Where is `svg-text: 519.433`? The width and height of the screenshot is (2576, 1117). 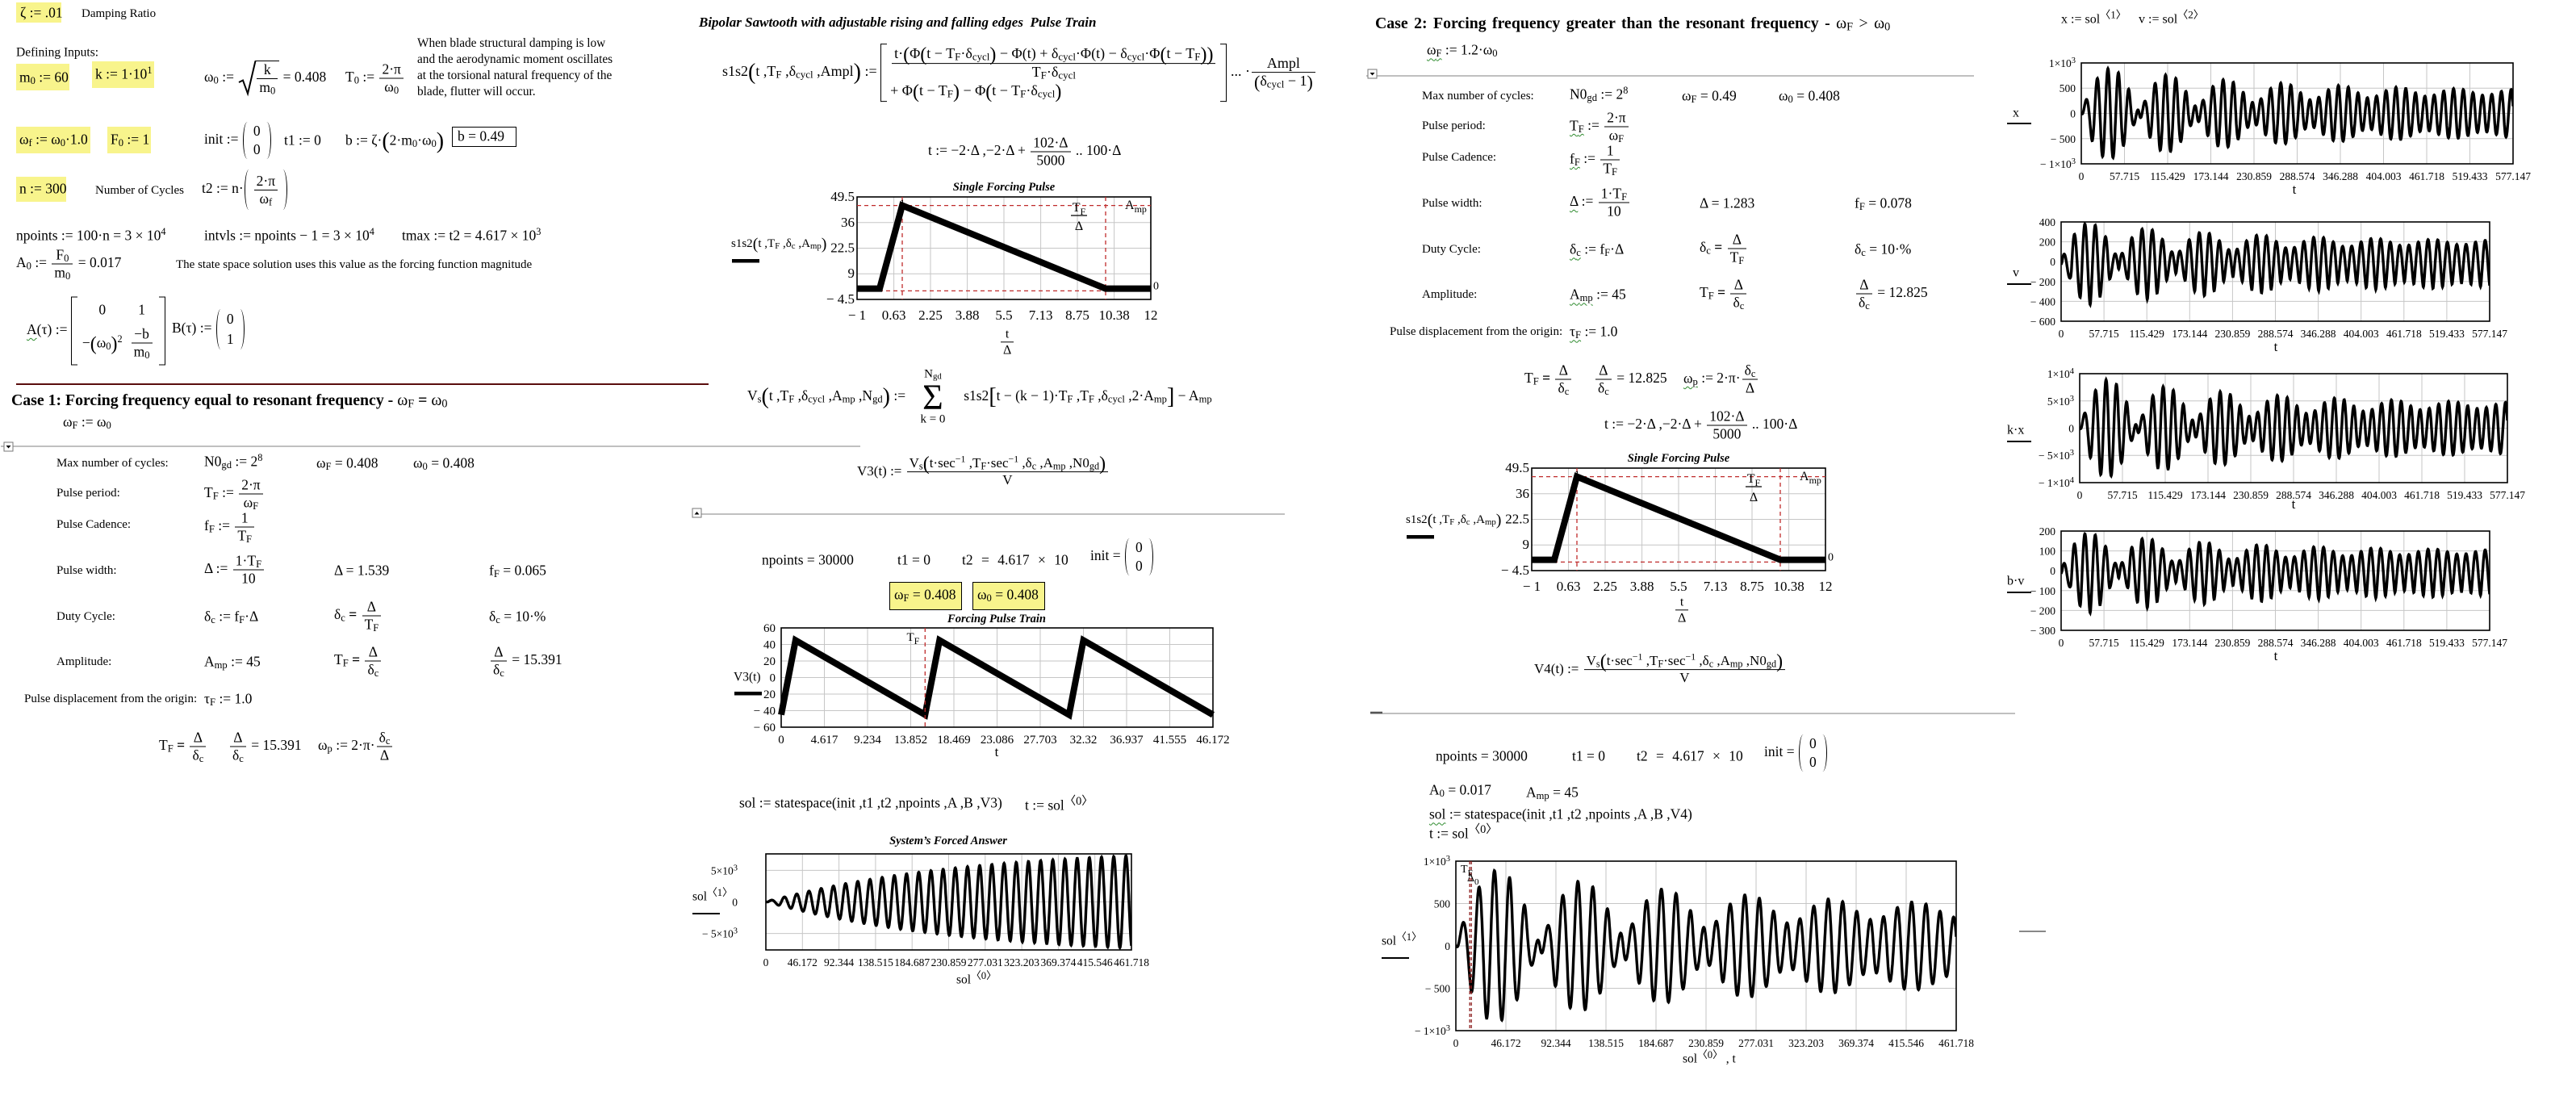
svg-text: 519.433 is located at coordinates (2447, 334).